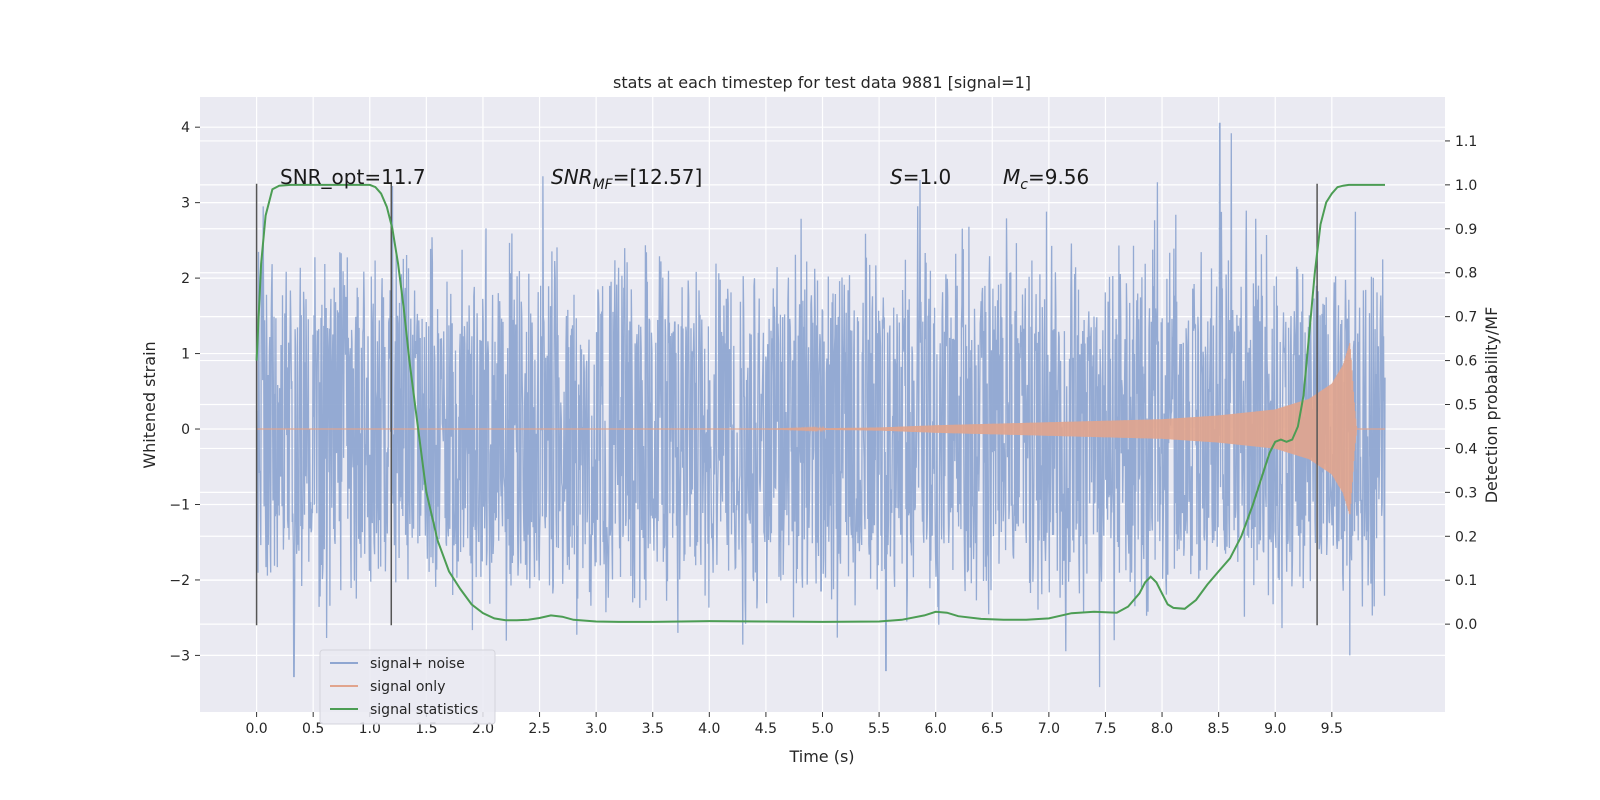 The width and height of the screenshot is (1600, 800). I want to click on annotation-mc-main: M, so click(1011, 177).